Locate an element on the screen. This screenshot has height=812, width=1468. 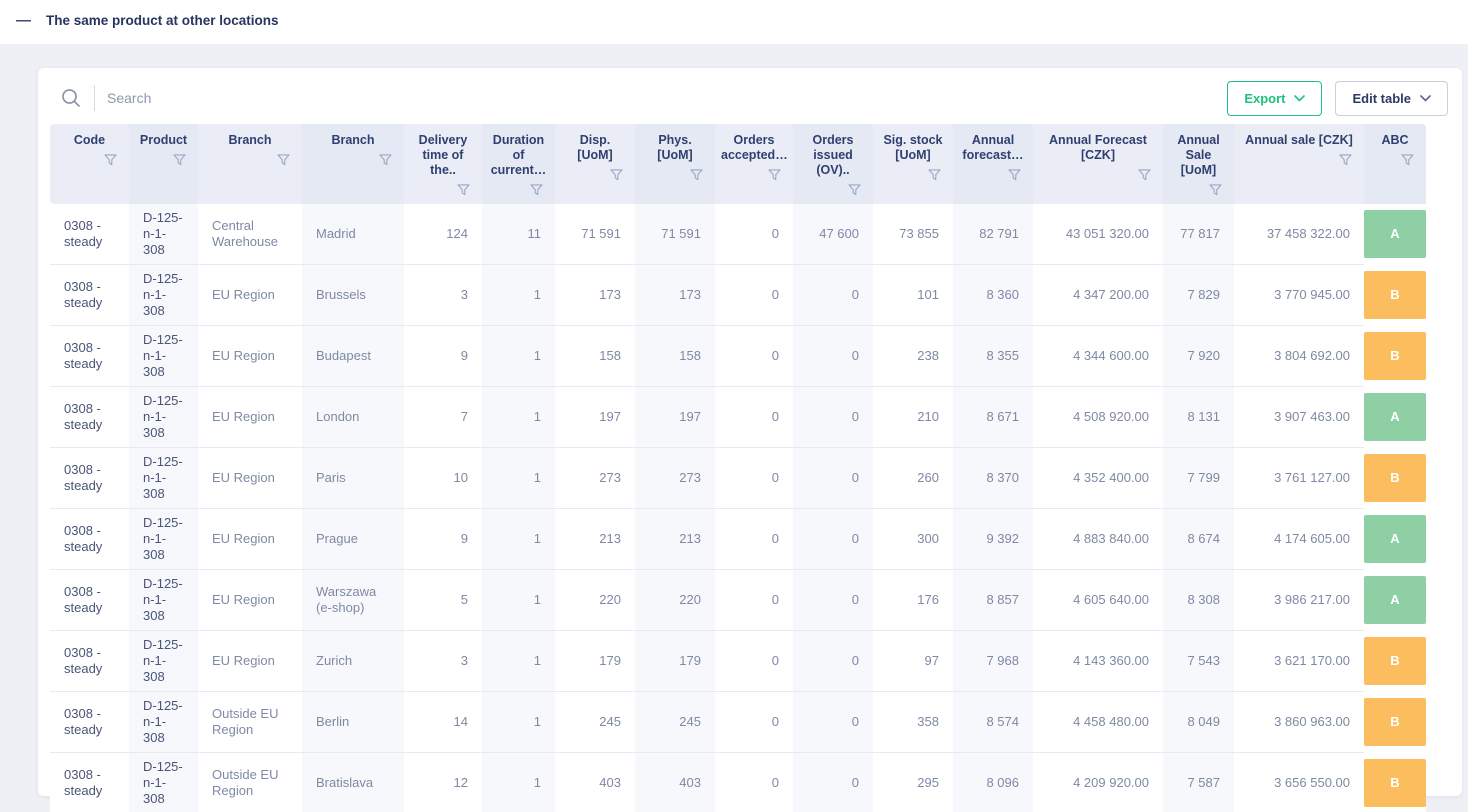
column-header-annual_forecast_czk: Annual Forecast [CZK] is located at coordinates (1098, 164).